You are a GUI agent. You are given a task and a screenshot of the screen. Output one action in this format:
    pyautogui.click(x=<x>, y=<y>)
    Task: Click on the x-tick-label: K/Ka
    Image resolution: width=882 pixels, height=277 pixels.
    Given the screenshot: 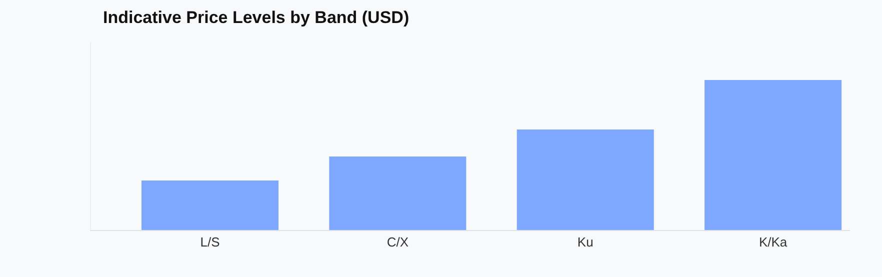 What is the action you would take?
    pyautogui.click(x=773, y=242)
    